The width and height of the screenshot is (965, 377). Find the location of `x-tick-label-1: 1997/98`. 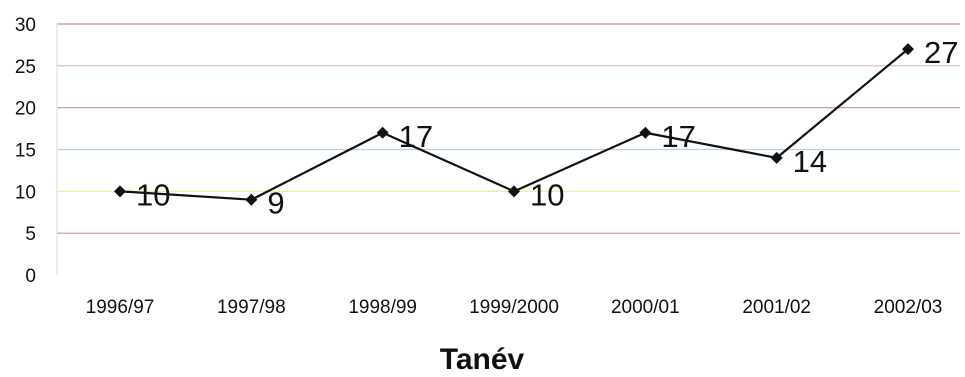

x-tick-label-1: 1997/98 is located at coordinates (251, 307).